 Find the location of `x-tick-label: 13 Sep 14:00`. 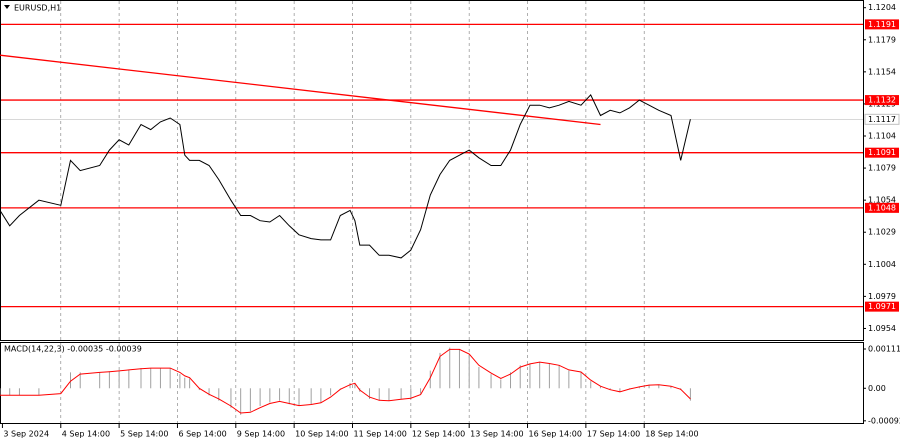

x-tick-label: 13 Sep 14:00 is located at coordinates (496, 434).